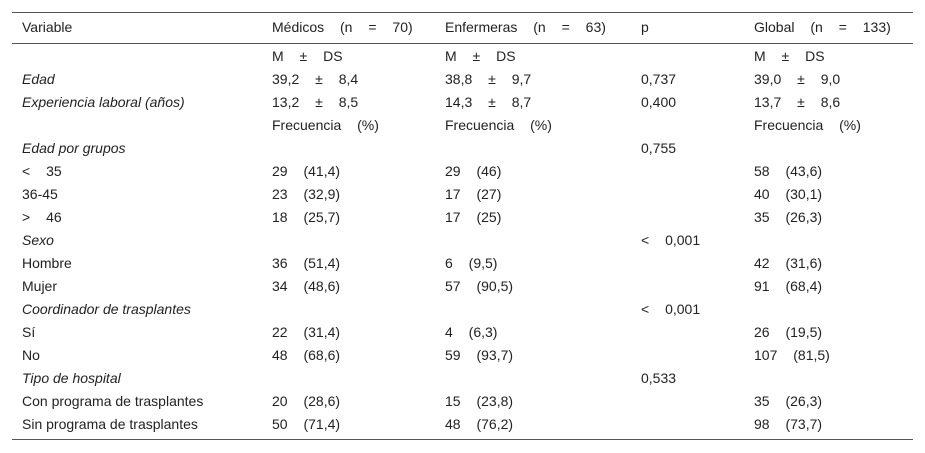 Image resolution: width=925 pixels, height=453 pixels. I want to click on table-cell: 59 (93,7), so click(479, 354).